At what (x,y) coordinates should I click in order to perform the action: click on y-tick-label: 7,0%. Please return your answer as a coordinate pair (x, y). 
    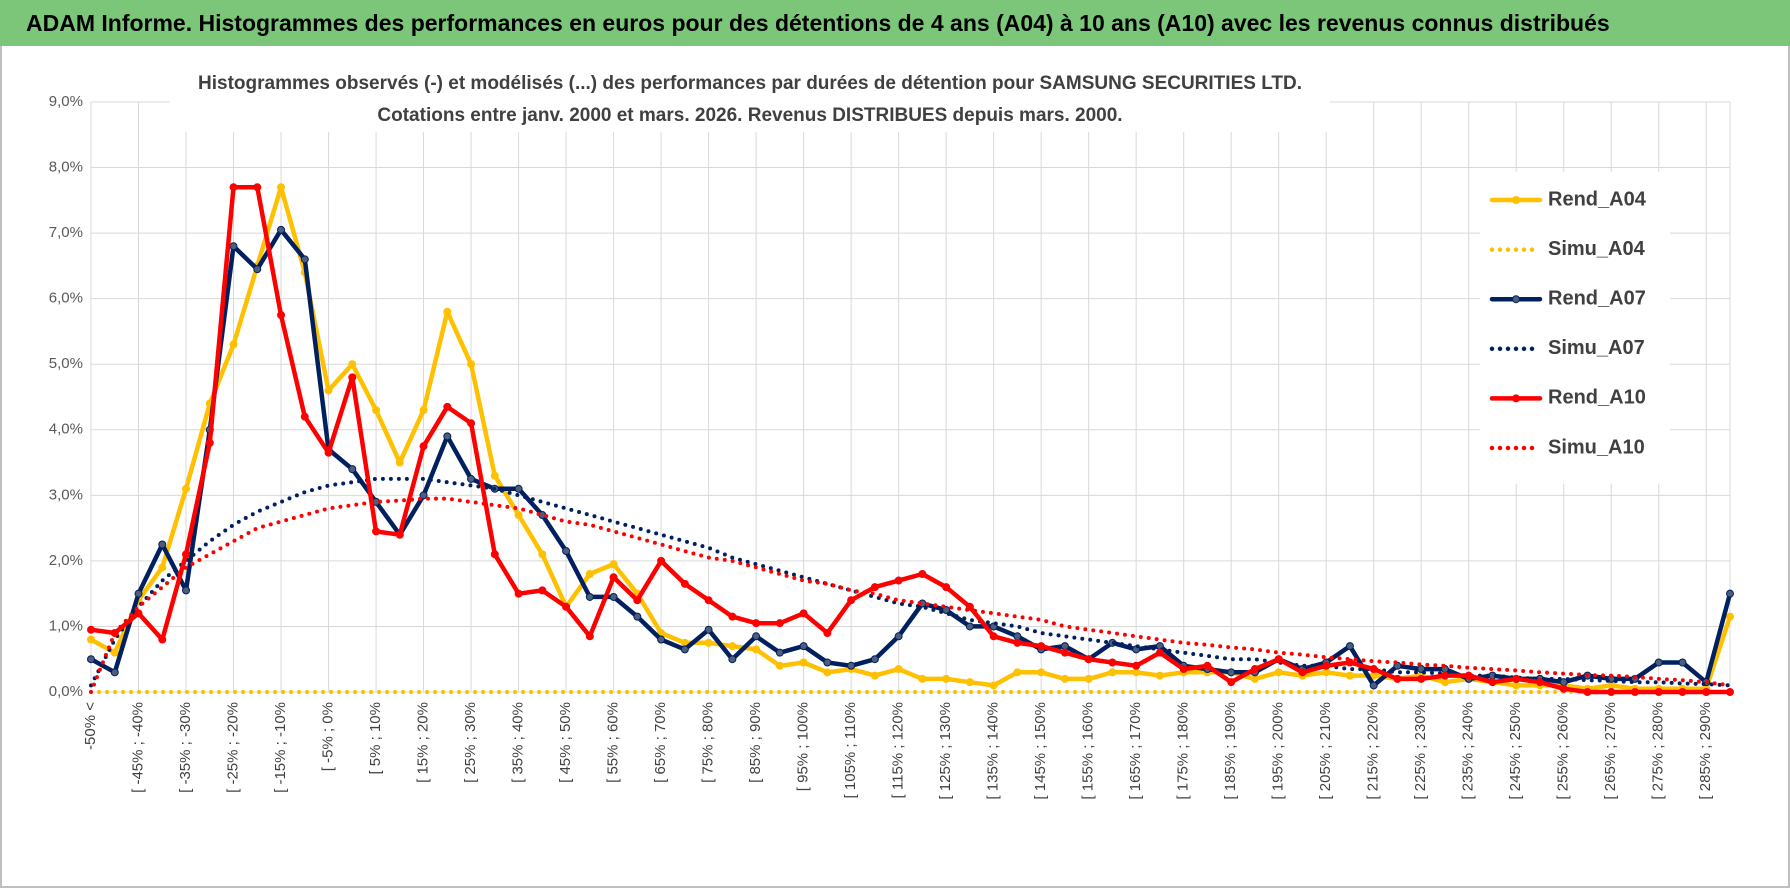
    Looking at the image, I should click on (66, 232).